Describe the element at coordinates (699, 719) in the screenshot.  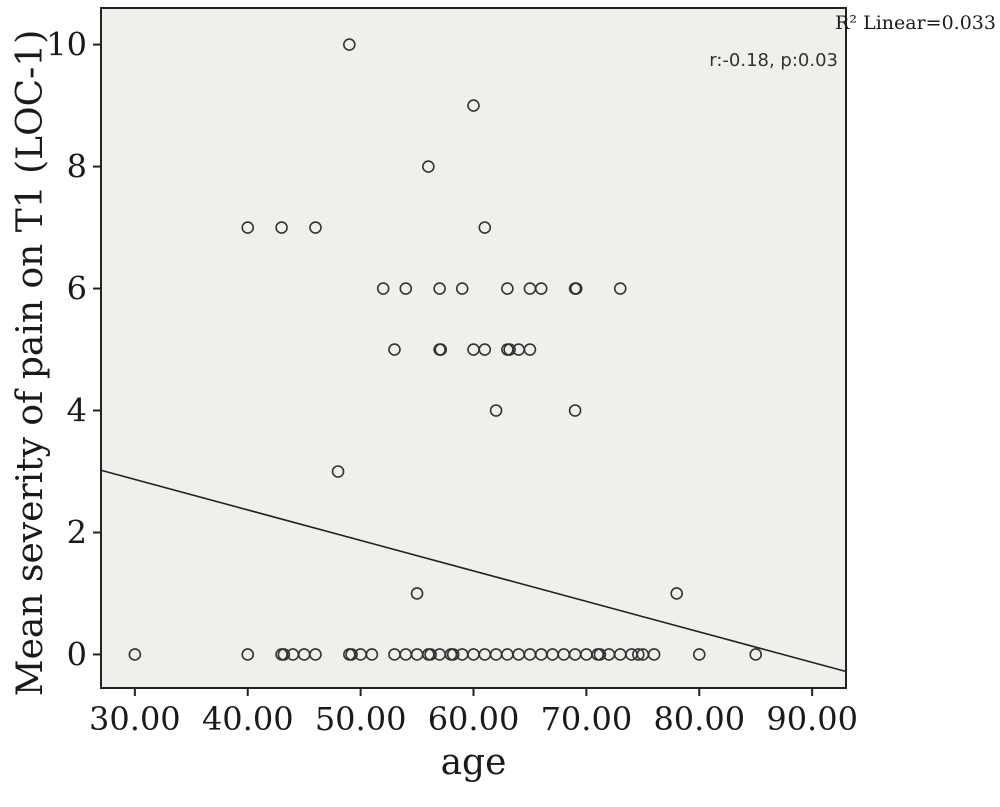
I see `x-tick-label: 80.00` at that location.